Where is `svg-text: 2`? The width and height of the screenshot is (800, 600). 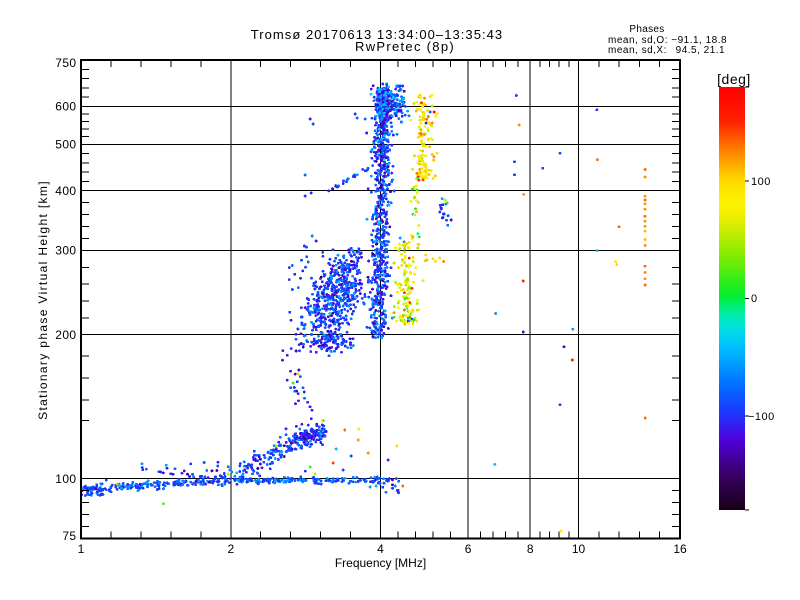 svg-text: 2 is located at coordinates (230, 549).